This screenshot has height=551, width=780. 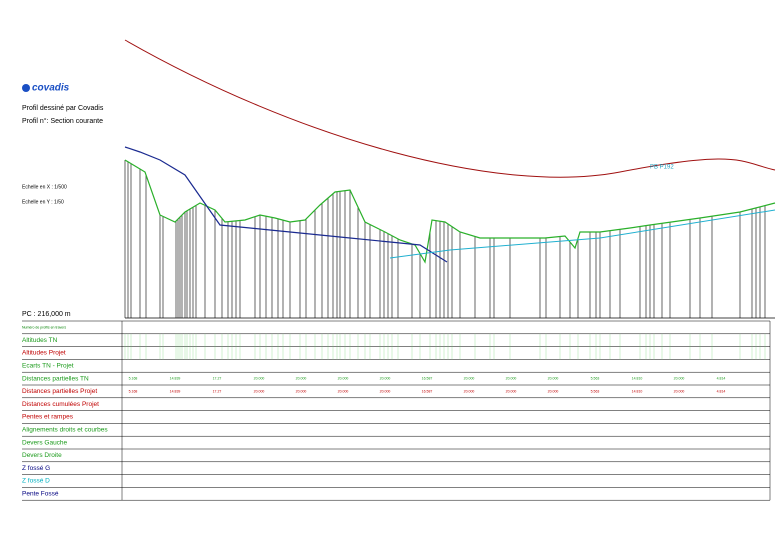 I want to click on row-label: Alignements droits et courbes, so click(x=65, y=430).